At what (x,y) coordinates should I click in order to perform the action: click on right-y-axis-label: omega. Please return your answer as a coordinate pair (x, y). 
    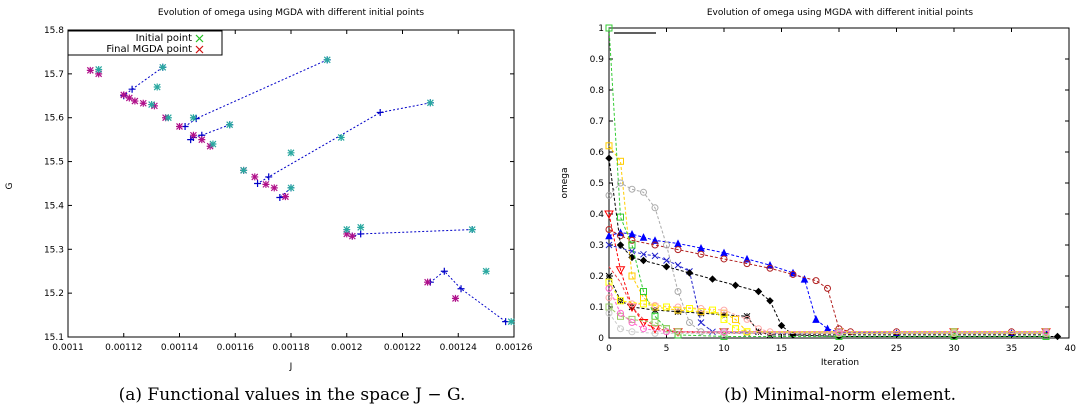
    Looking at the image, I should click on (565, 182).